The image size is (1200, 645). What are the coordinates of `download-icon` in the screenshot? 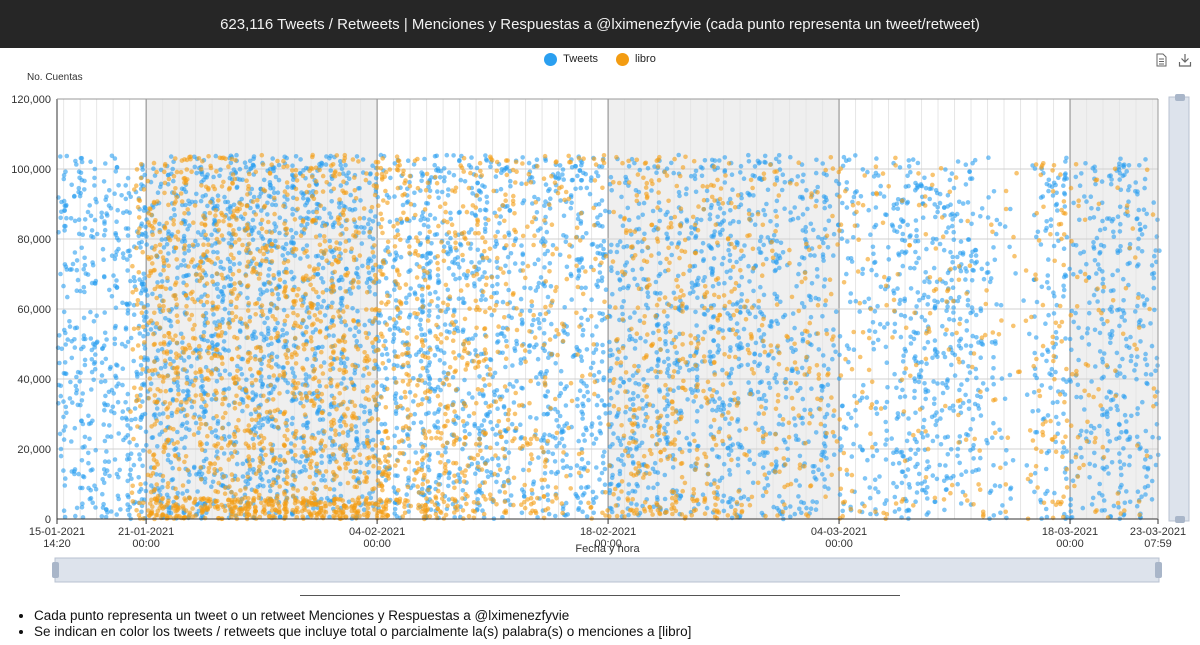 It's located at (1185, 60).